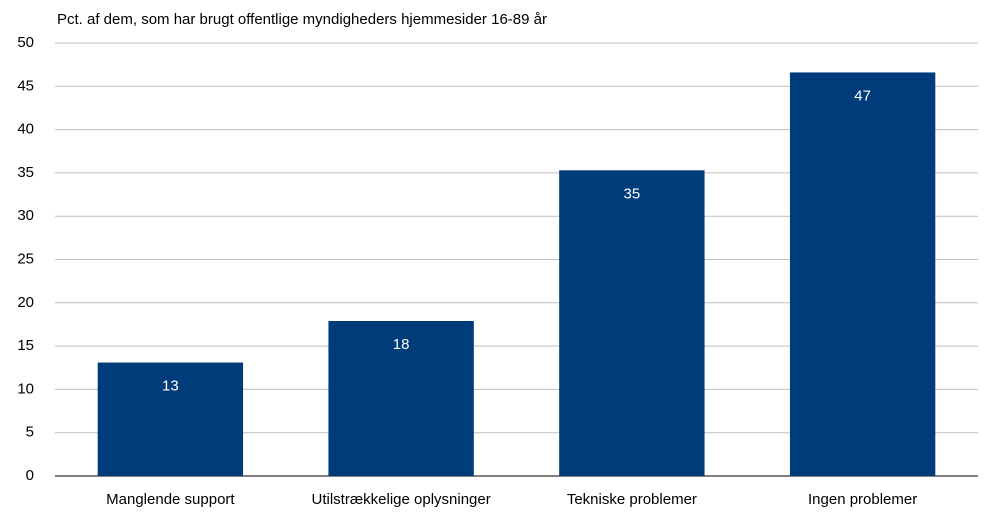 Image resolution: width=989 pixels, height=518 pixels. I want to click on x-tick-label: Ingen problemer, so click(862, 499).